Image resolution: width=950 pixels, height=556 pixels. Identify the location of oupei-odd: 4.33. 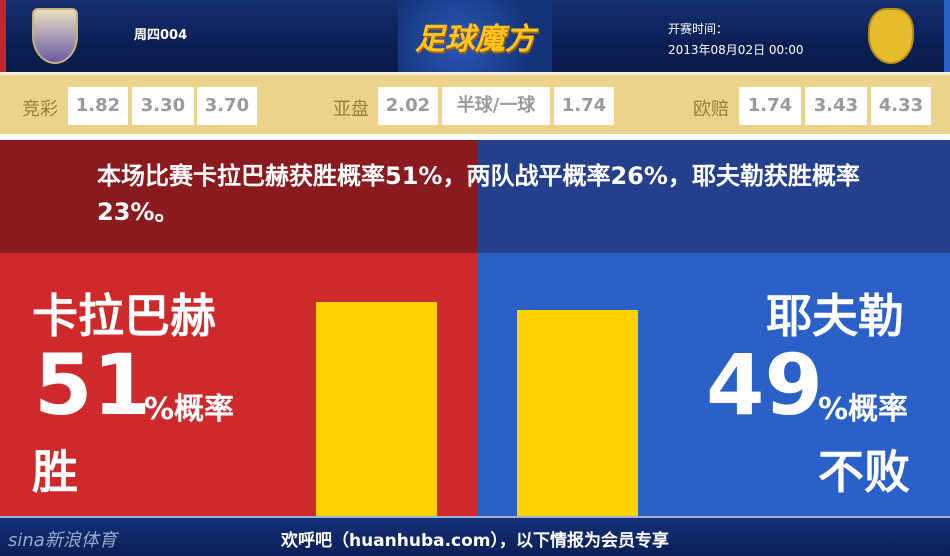
(901, 106).